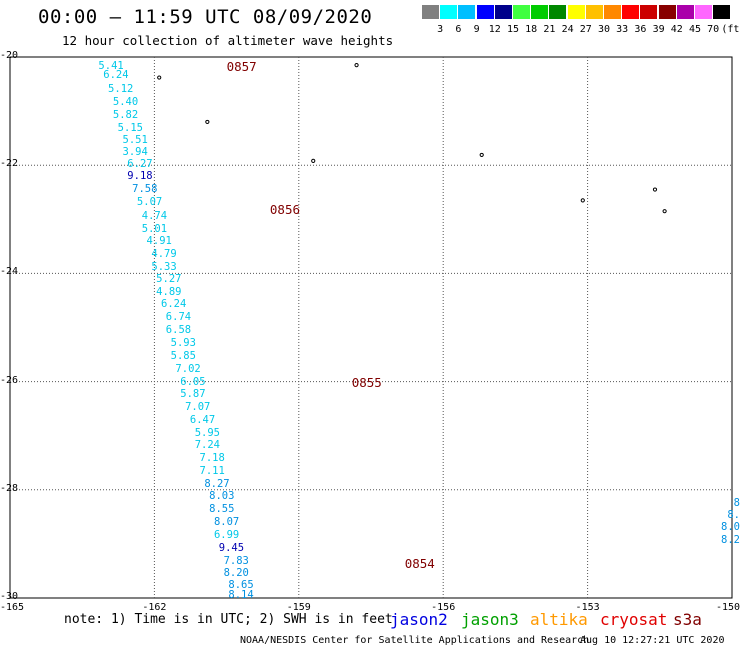 The width and height of the screenshot is (740, 650). What do you see at coordinates (490, 619) in the screenshot?
I see `satellite-jason3: jason3` at bounding box center [490, 619].